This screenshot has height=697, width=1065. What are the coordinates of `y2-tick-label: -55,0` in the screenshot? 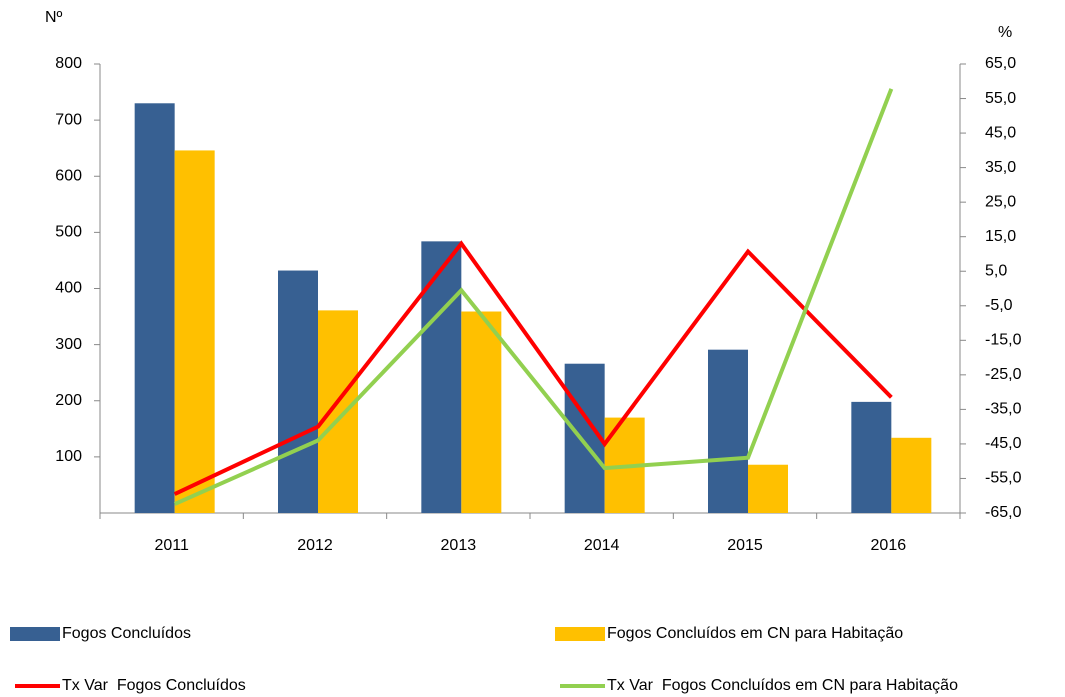 It's located at (1003, 478).